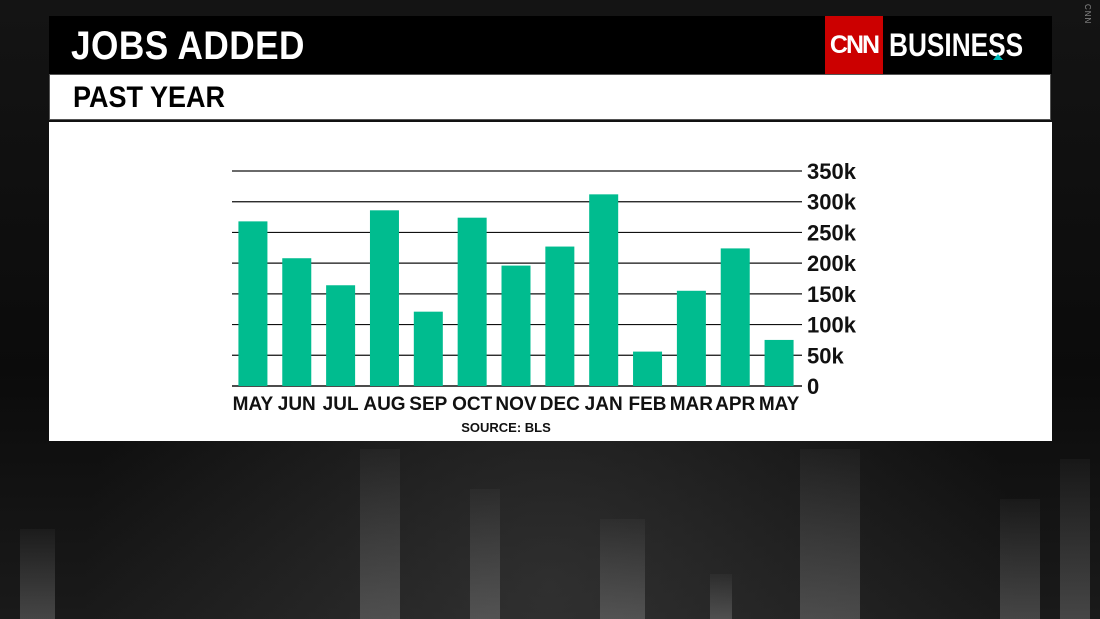  I want to click on x-tick-label: DEC, so click(560, 404).